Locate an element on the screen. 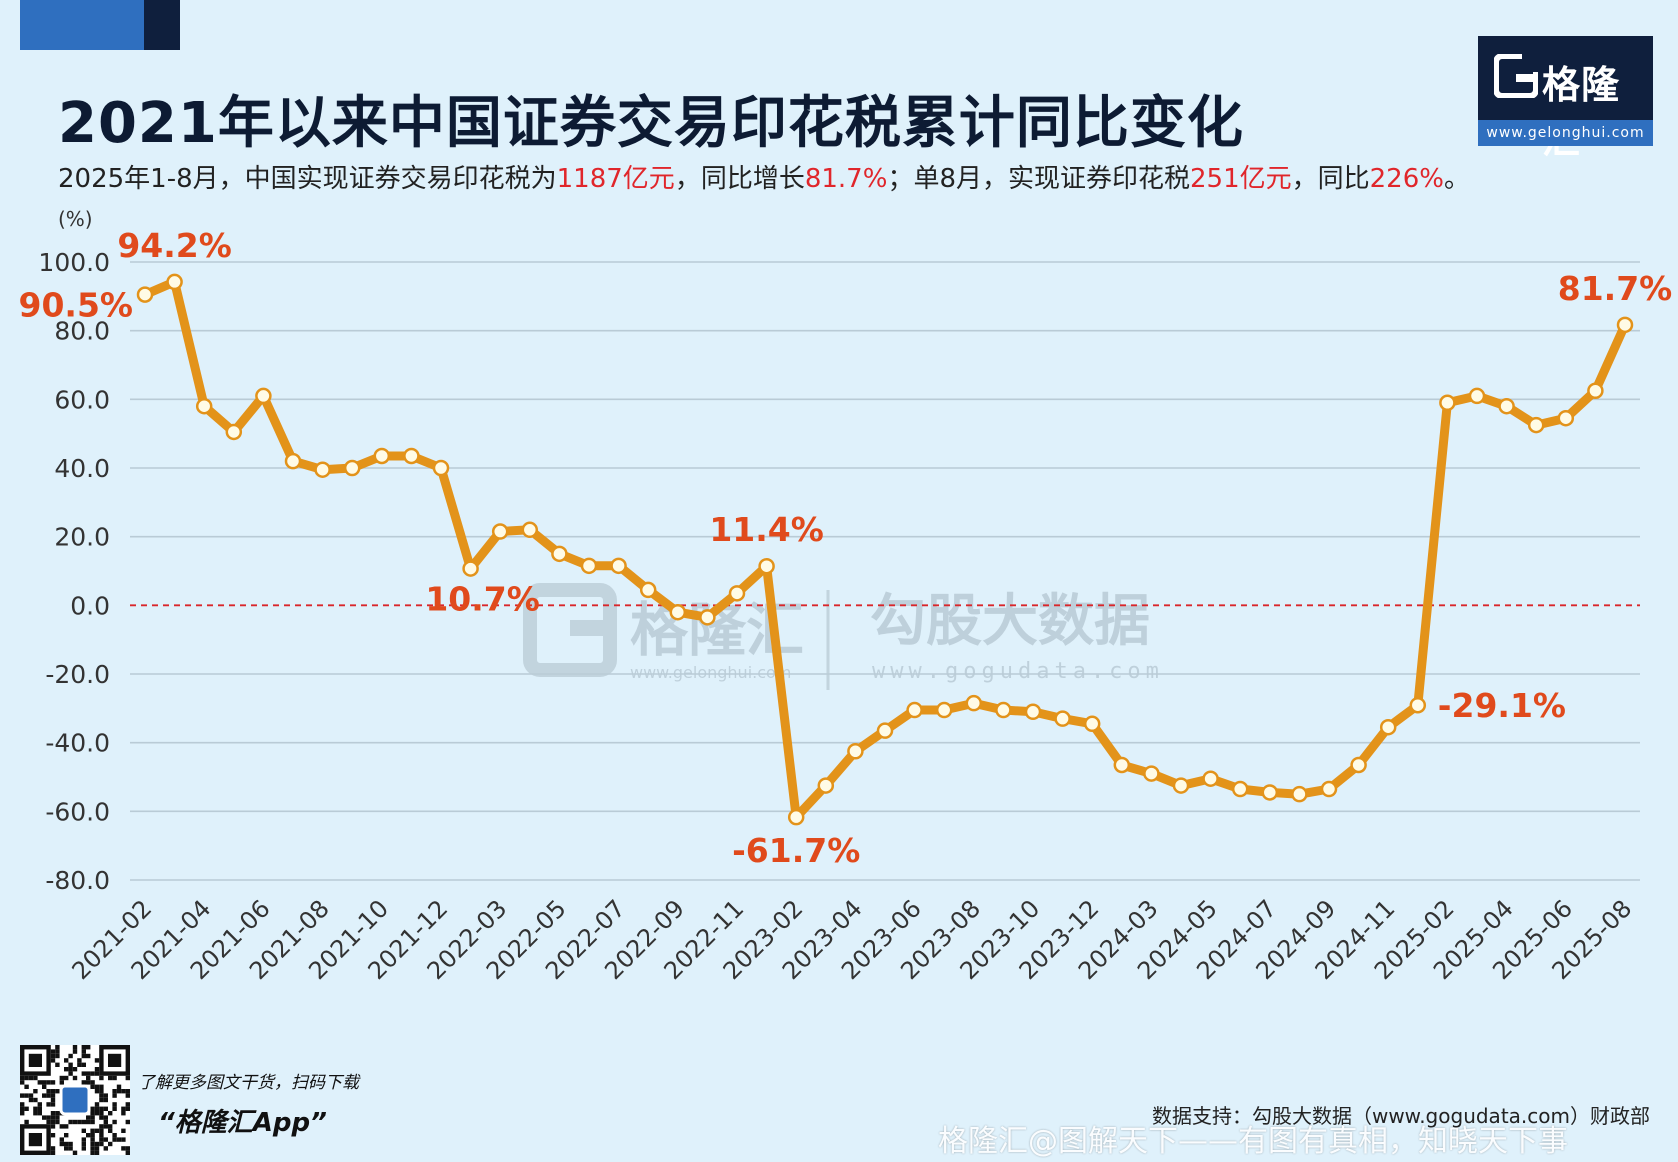 This screenshot has width=1678, height=1162. watermark-right-url: www.gogudata.com is located at coordinates (1018, 671).